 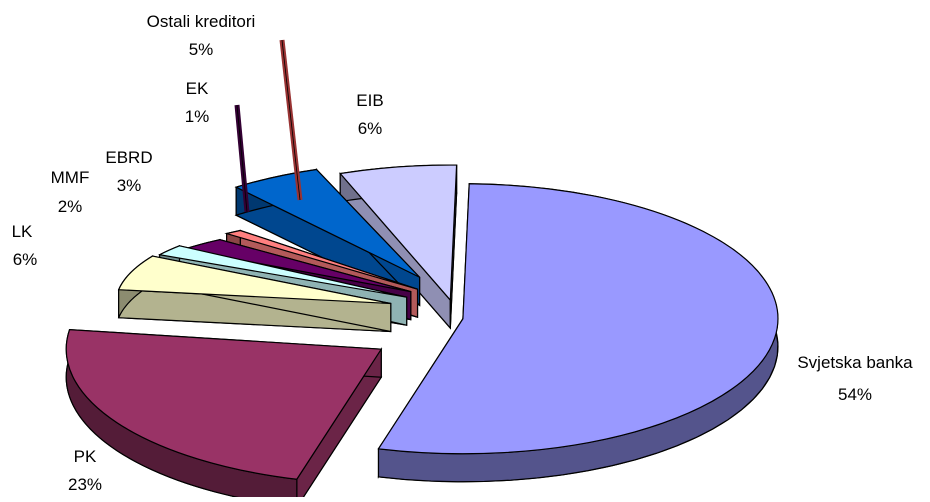 What do you see at coordinates (369, 100) in the screenshot?
I see `slice-label-7: EIB` at bounding box center [369, 100].